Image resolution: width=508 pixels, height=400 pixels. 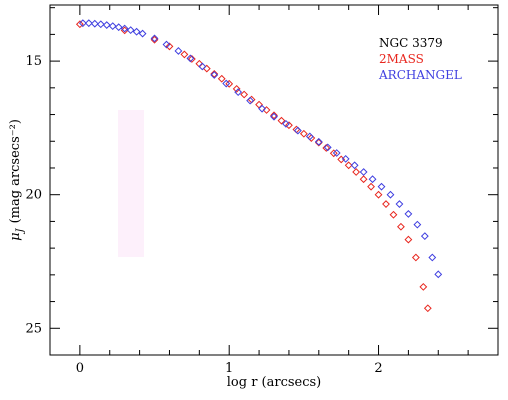 I want to click on legend: NGC 3379 2MASS ARCHANGEL, so click(x=420, y=59).